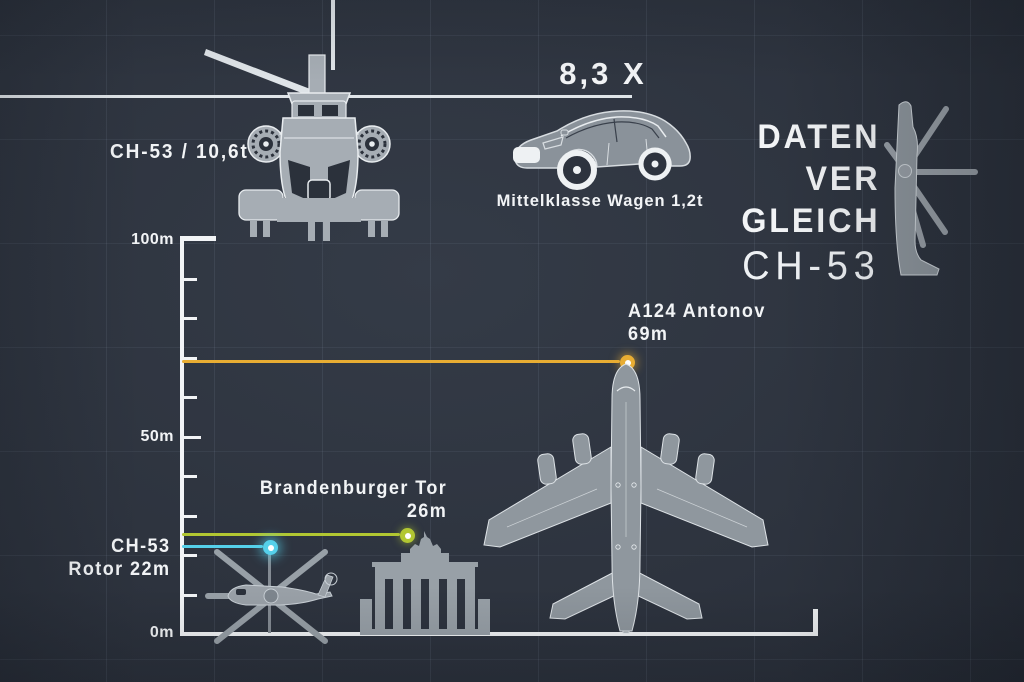  I want to click on car-illustration, so click(602, 150).